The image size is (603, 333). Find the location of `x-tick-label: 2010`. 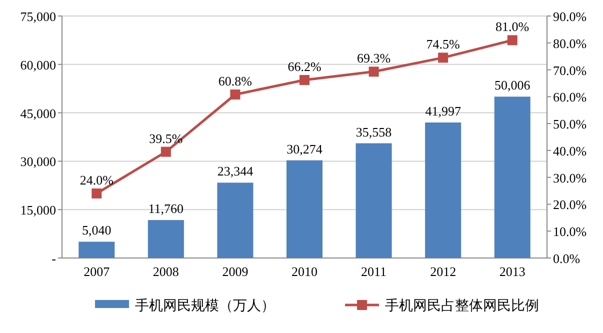

x-tick-label: 2010 is located at coordinates (305, 271).